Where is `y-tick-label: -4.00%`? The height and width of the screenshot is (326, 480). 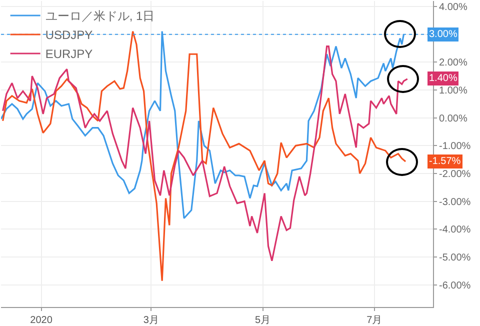 y-tick-label: -4.00% is located at coordinates (455, 230).